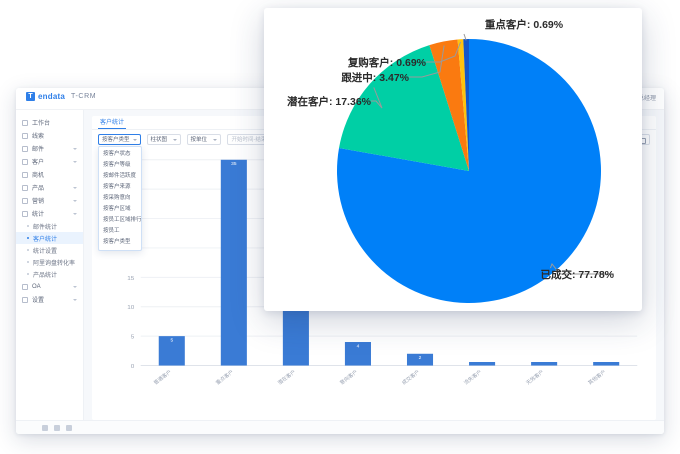 The image size is (680, 454). I want to click on home-icon, so click(25, 122).